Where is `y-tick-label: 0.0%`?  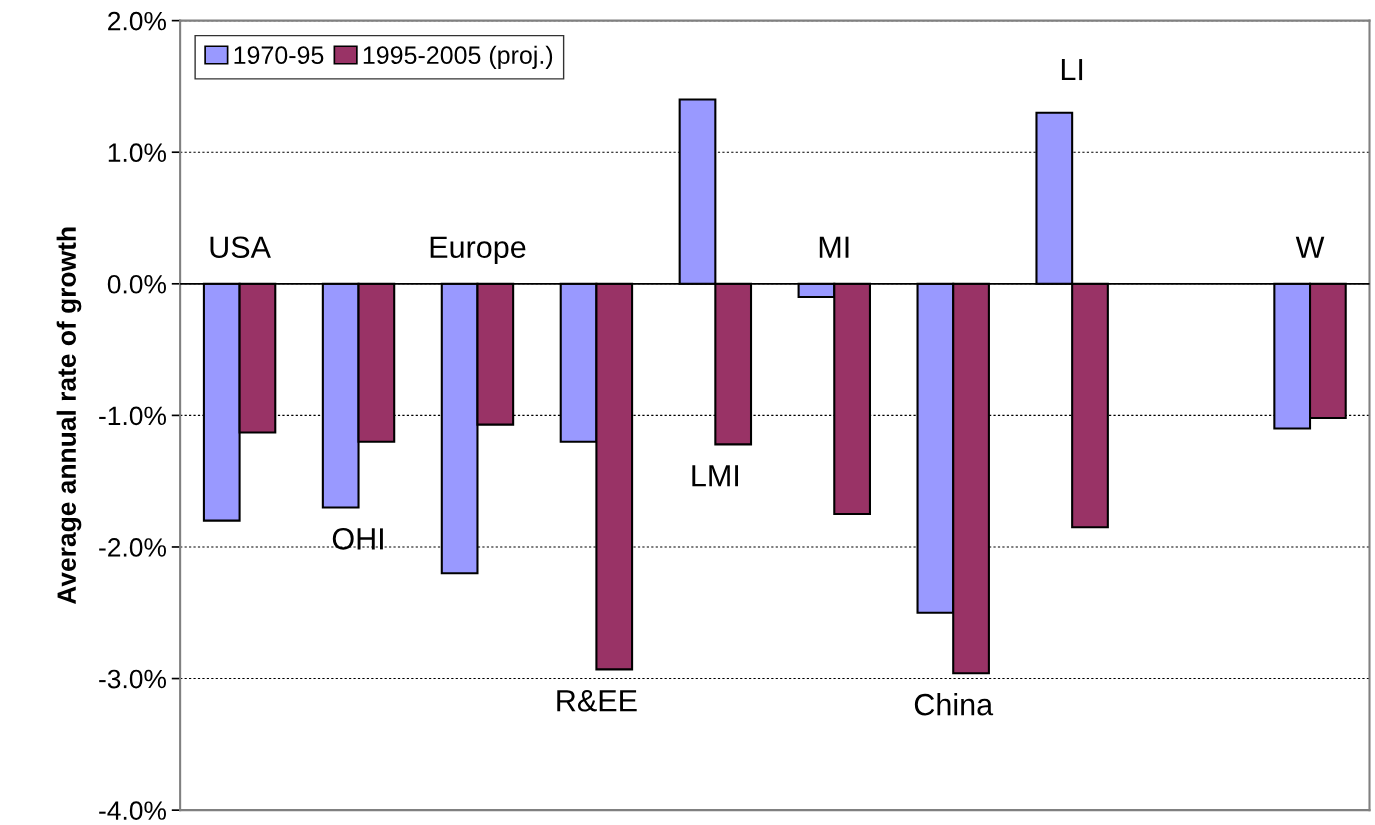
y-tick-label: 0.0% is located at coordinates (136, 284).